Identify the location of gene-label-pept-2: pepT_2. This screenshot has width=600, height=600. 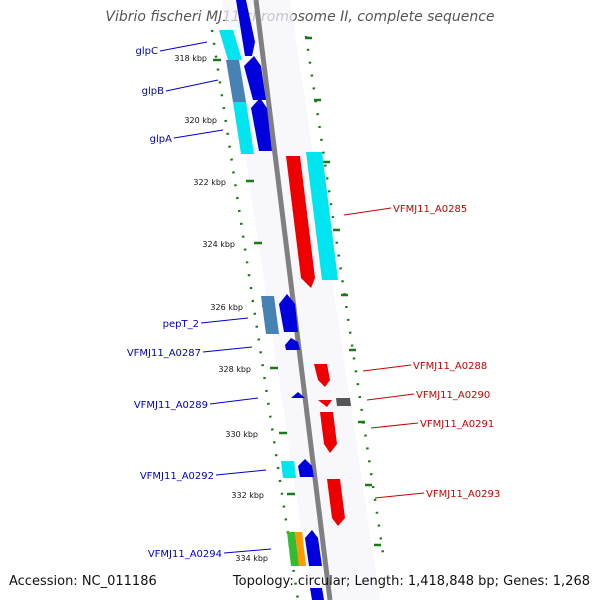
(181, 324).